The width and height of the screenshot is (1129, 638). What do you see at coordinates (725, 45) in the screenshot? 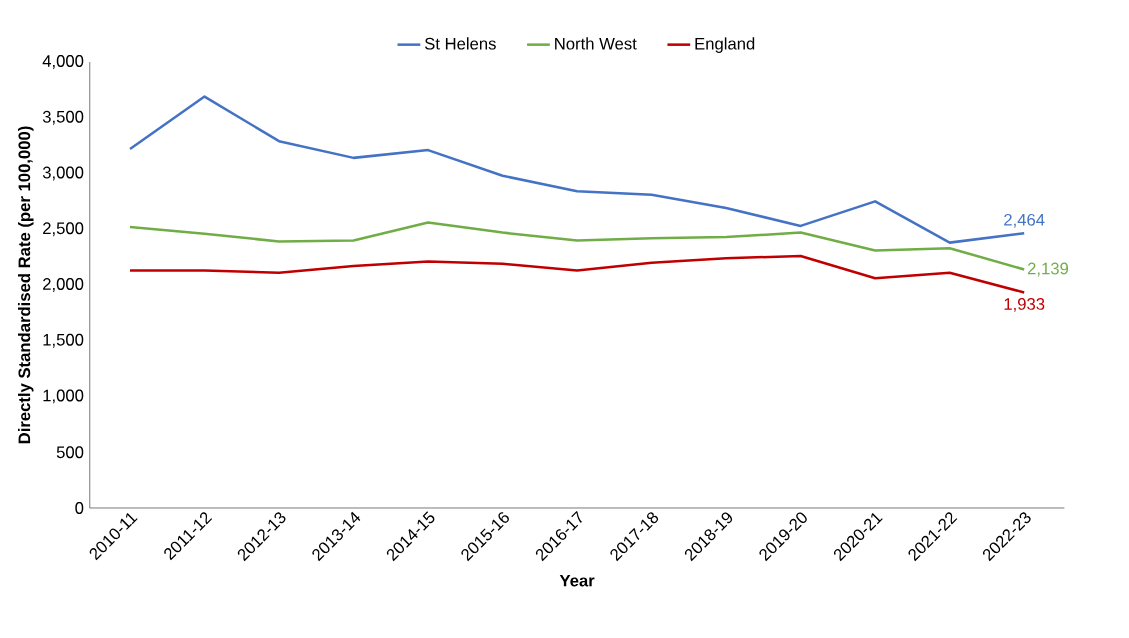
I see `legend-label: England` at bounding box center [725, 45].